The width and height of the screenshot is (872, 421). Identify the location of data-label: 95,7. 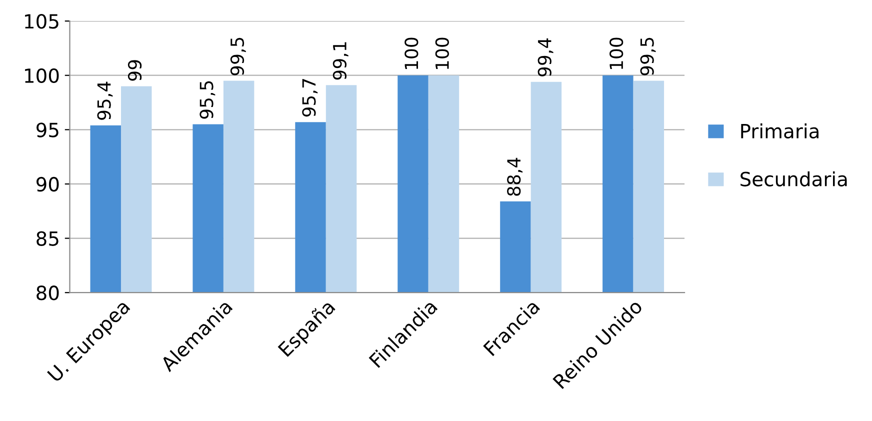
(310, 98).